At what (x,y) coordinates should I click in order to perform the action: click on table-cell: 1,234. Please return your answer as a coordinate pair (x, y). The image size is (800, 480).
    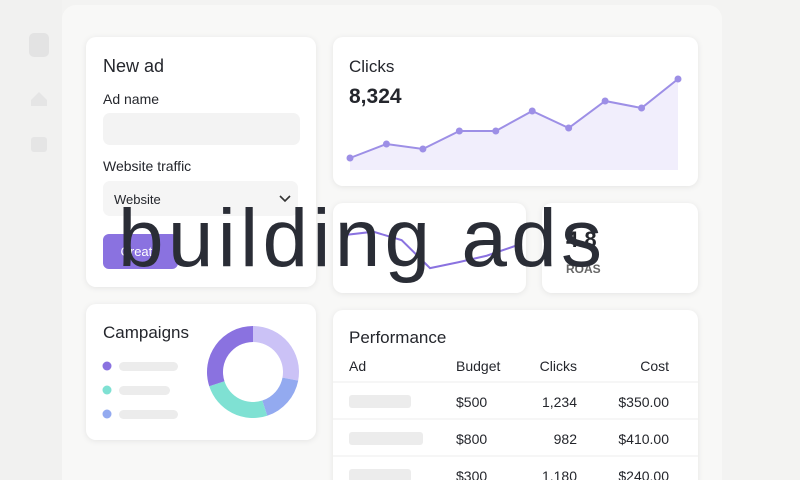
    Looking at the image, I should click on (559, 402).